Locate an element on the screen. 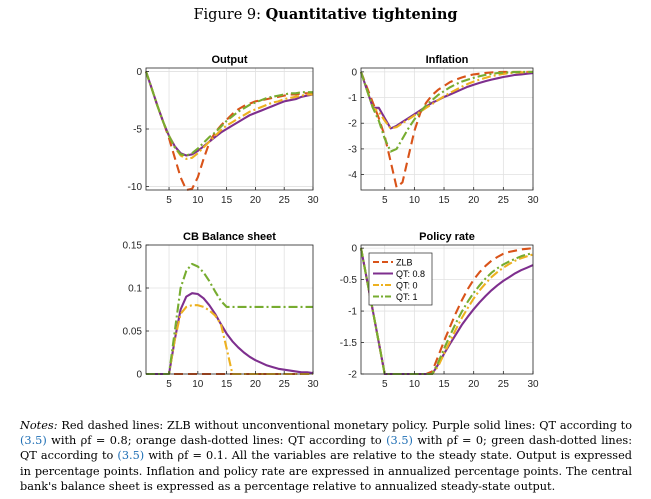  notes-lead: Notes: is located at coordinates (39, 425).